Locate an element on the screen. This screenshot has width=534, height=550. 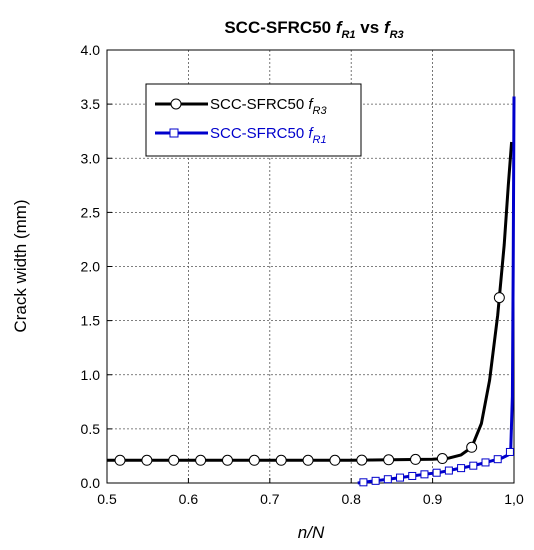
y-tick-label: 0.0 is located at coordinates (91, 483).